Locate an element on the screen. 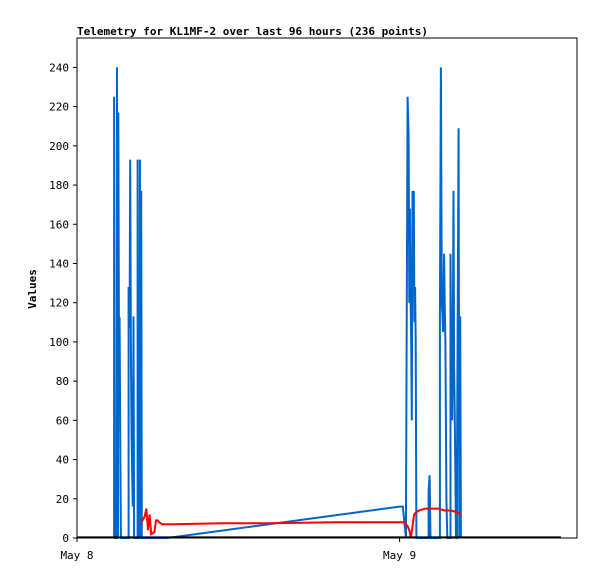 Image resolution: width=597 pixels, height=579 pixels. y-tick-label: 140 is located at coordinates (59, 263).